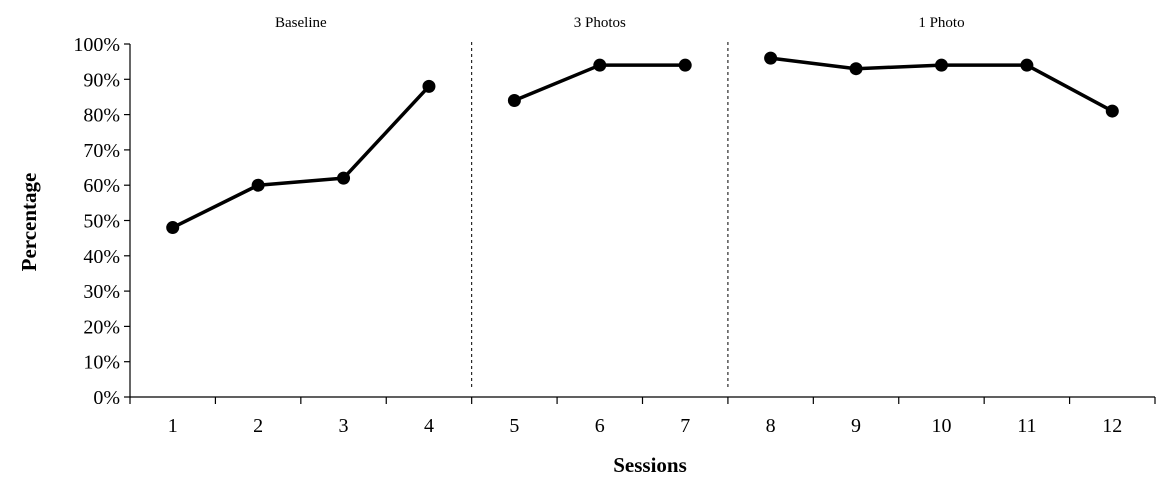 This screenshot has width=1168, height=479. Describe the element at coordinates (101, 327) in the screenshot. I see `y-tick-label: 20%` at that location.